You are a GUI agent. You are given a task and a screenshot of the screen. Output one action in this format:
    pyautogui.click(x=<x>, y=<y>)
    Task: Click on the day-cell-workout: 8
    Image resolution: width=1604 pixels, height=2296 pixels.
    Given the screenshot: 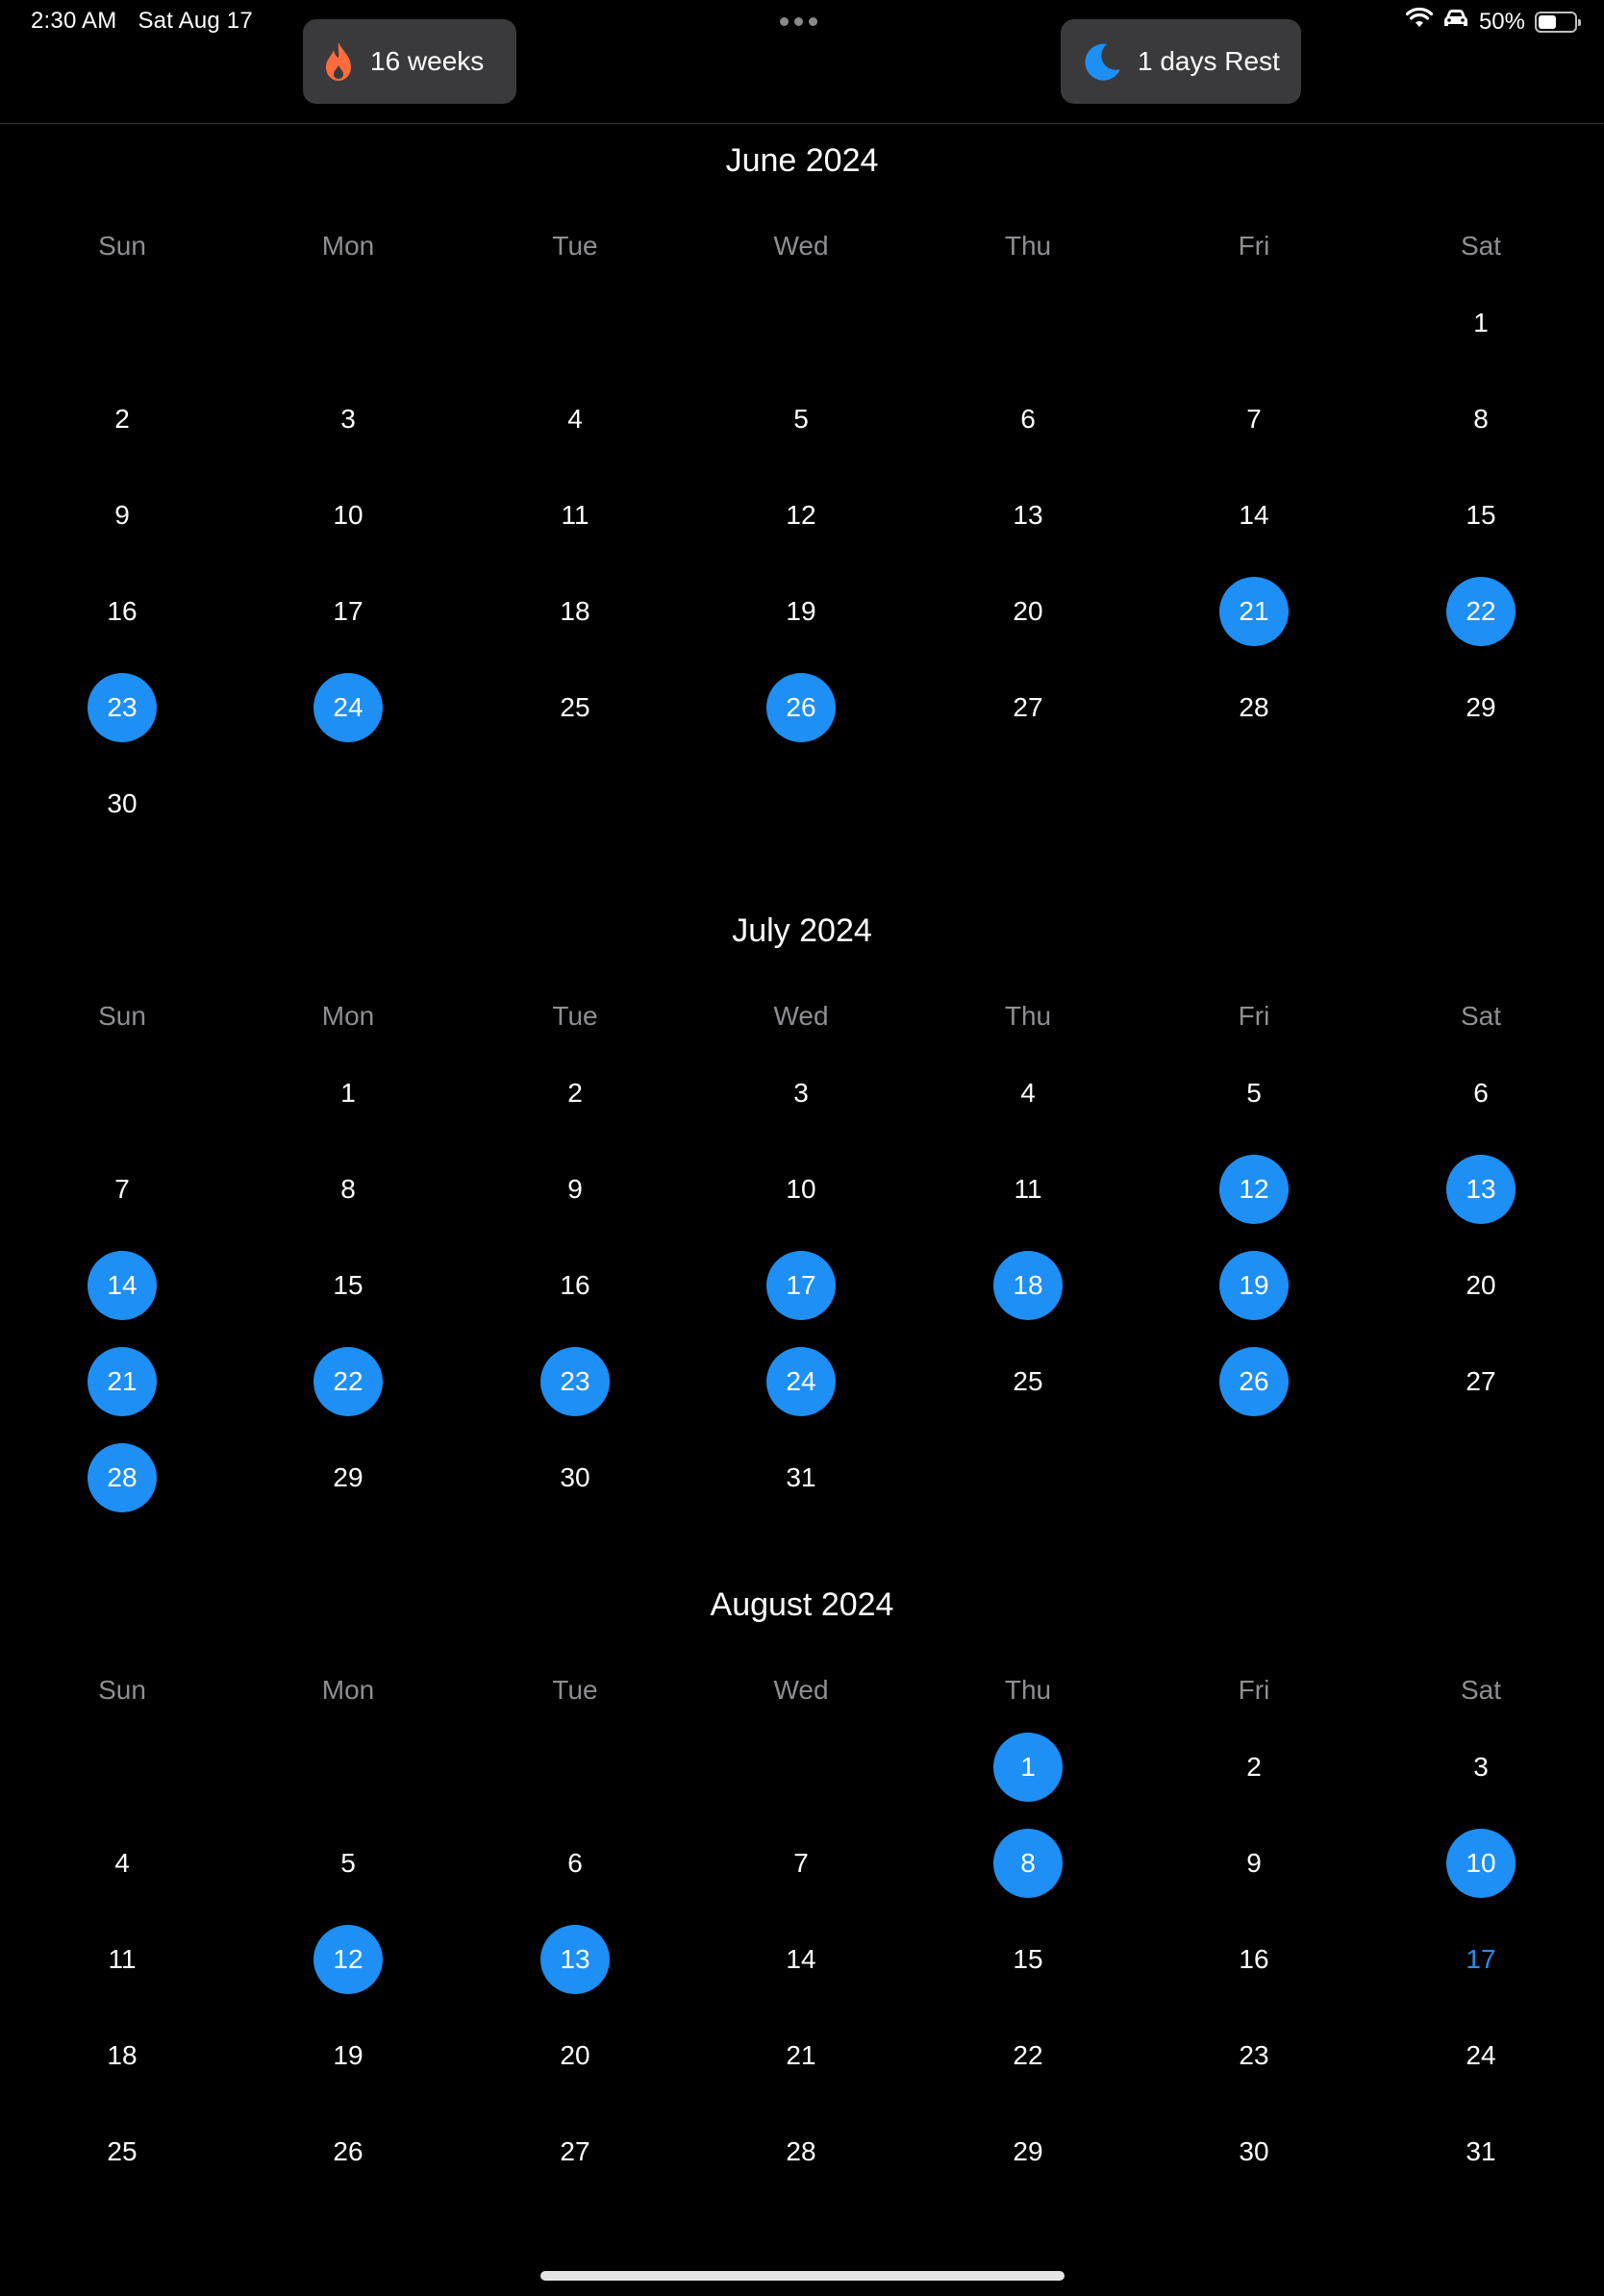 What is the action you would take?
    pyautogui.click(x=1028, y=1863)
    